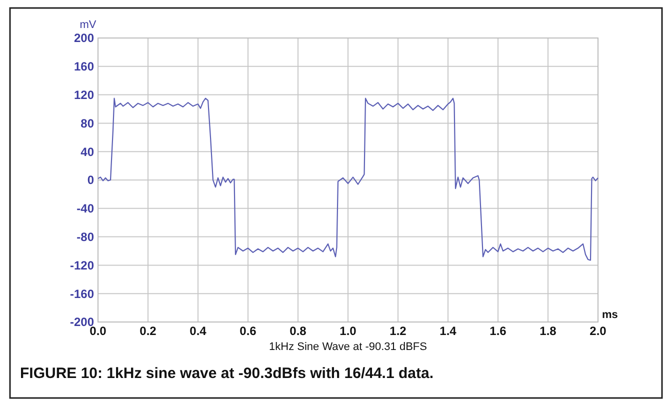 This screenshot has height=406, width=672. What do you see at coordinates (398, 331) in the screenshot?
I see `x-tick-label: 1.2` at bounding box center [398, 331].